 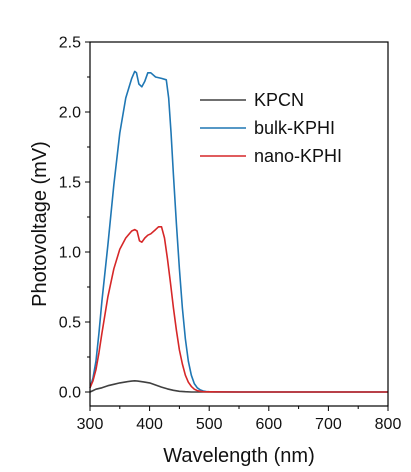 I want to click on y-tick-label: 0.0, so click(x=70, y=393).